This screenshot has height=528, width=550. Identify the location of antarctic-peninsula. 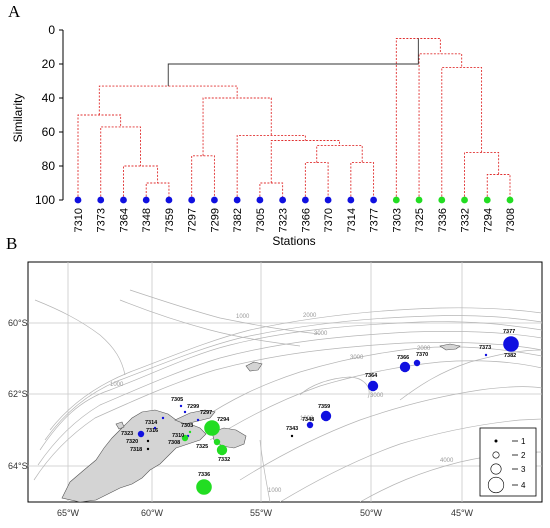
(134, 455).